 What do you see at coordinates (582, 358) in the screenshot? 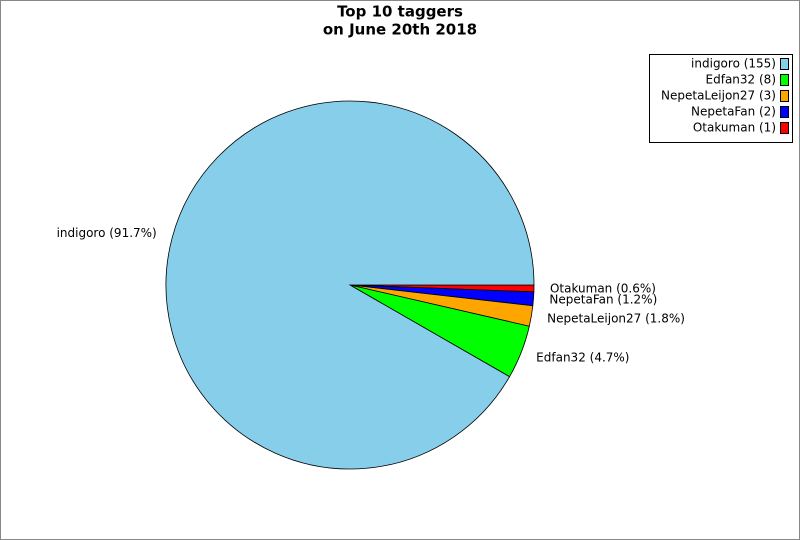
I see `slice-label: Edfan32 (4.7%)` at bounding box center [582, 358].